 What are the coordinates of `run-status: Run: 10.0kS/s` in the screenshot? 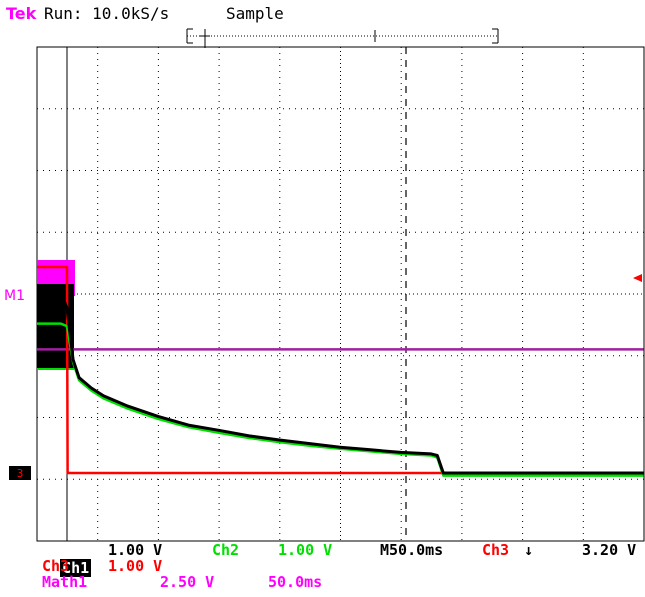 It's located at (107, 13).